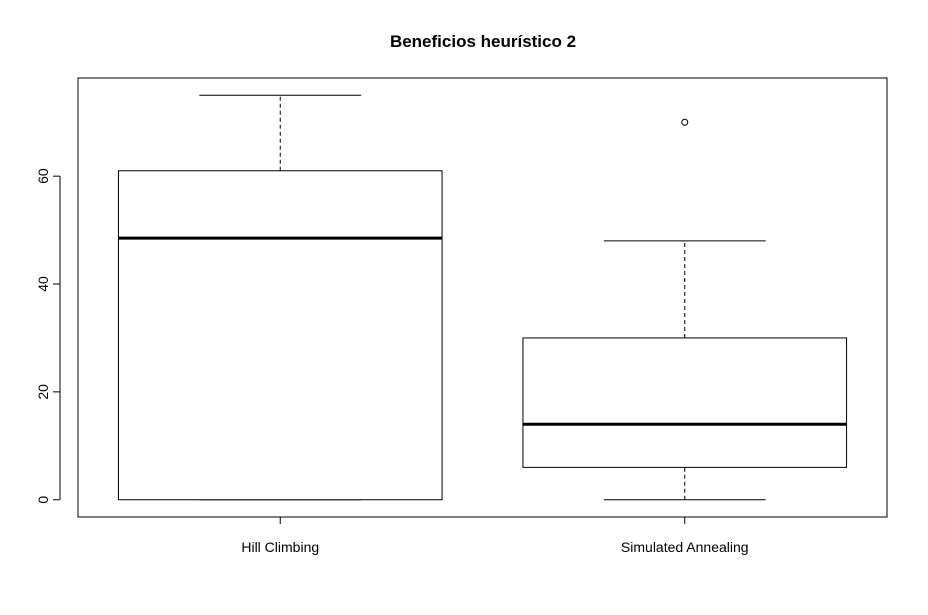  Describe the element at coordinates (685, 122) in the screenshot. I see `outlier-point` at that location.